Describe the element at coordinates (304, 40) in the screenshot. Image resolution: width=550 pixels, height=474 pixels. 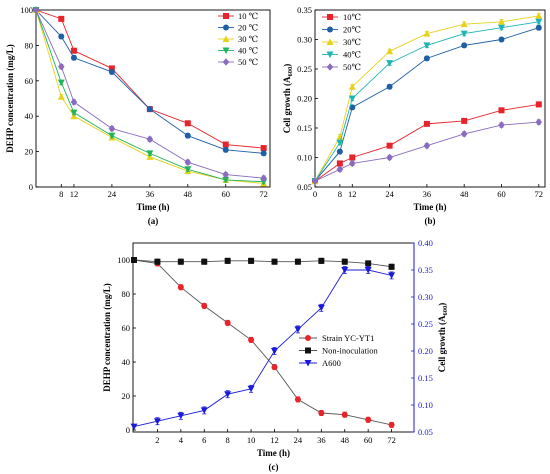
I see `y-tick-label-b: 0.30` at that location.